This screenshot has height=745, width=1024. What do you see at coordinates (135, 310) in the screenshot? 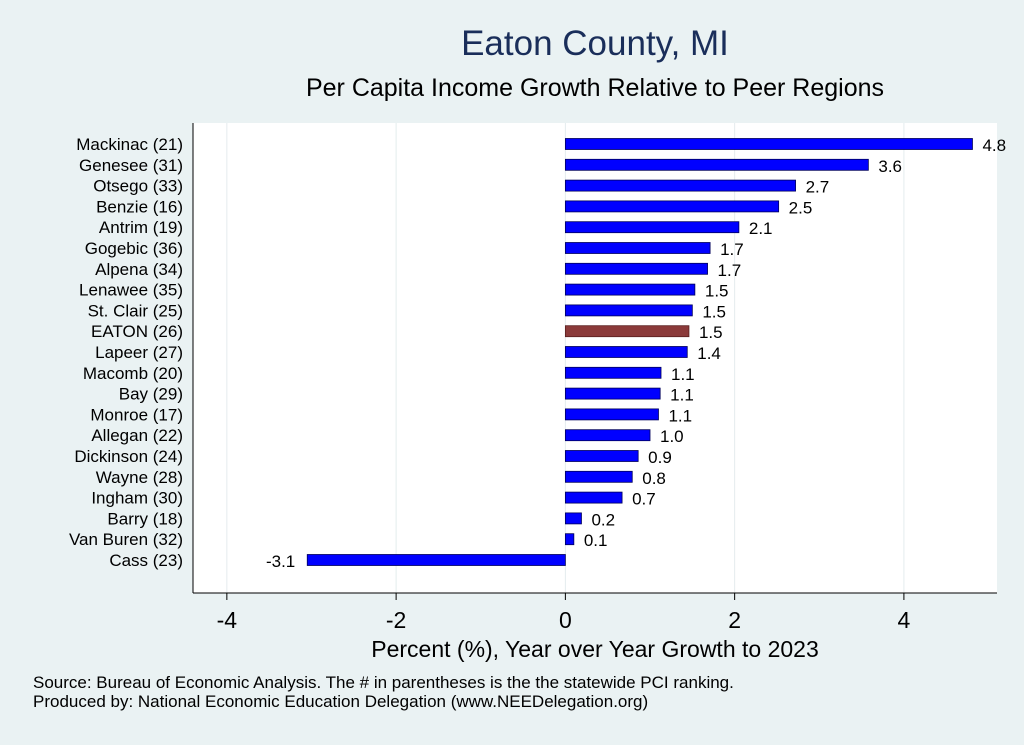
I see `category-label: St. Clair (25)` at bounding box center [135, 310].